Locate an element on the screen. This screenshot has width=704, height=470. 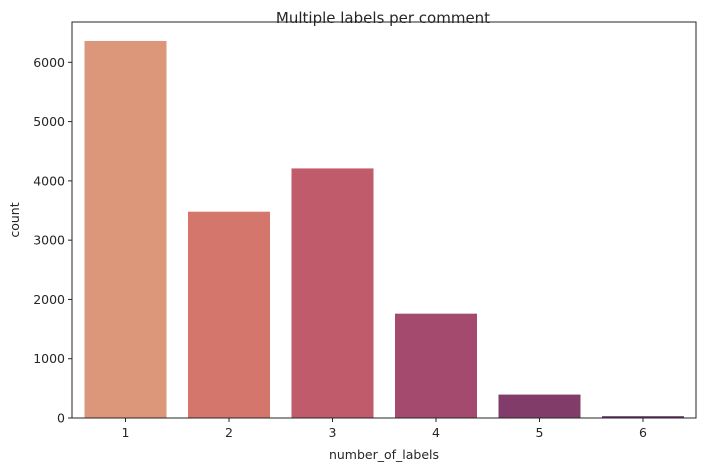
y-tick-label: 6000 is located at coordinates (49, 62).